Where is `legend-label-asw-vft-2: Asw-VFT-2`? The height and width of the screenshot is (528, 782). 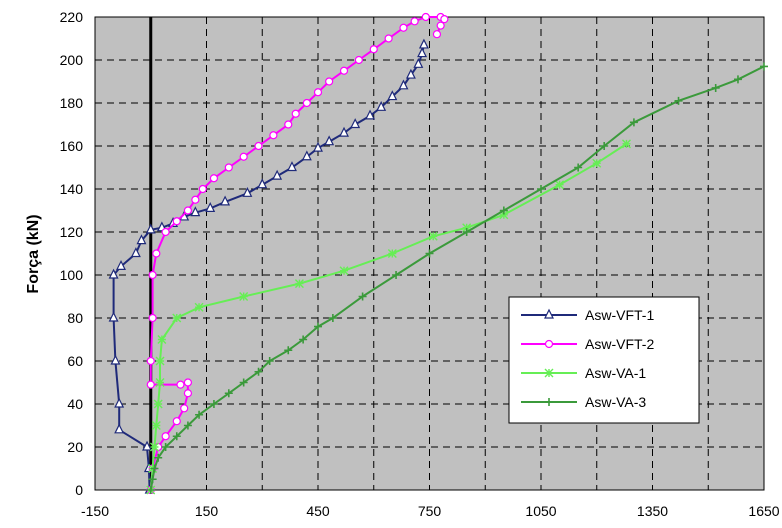 legend-label-asw-vft-2: Asw-VFT-2 is located at coordinates (619, 344).